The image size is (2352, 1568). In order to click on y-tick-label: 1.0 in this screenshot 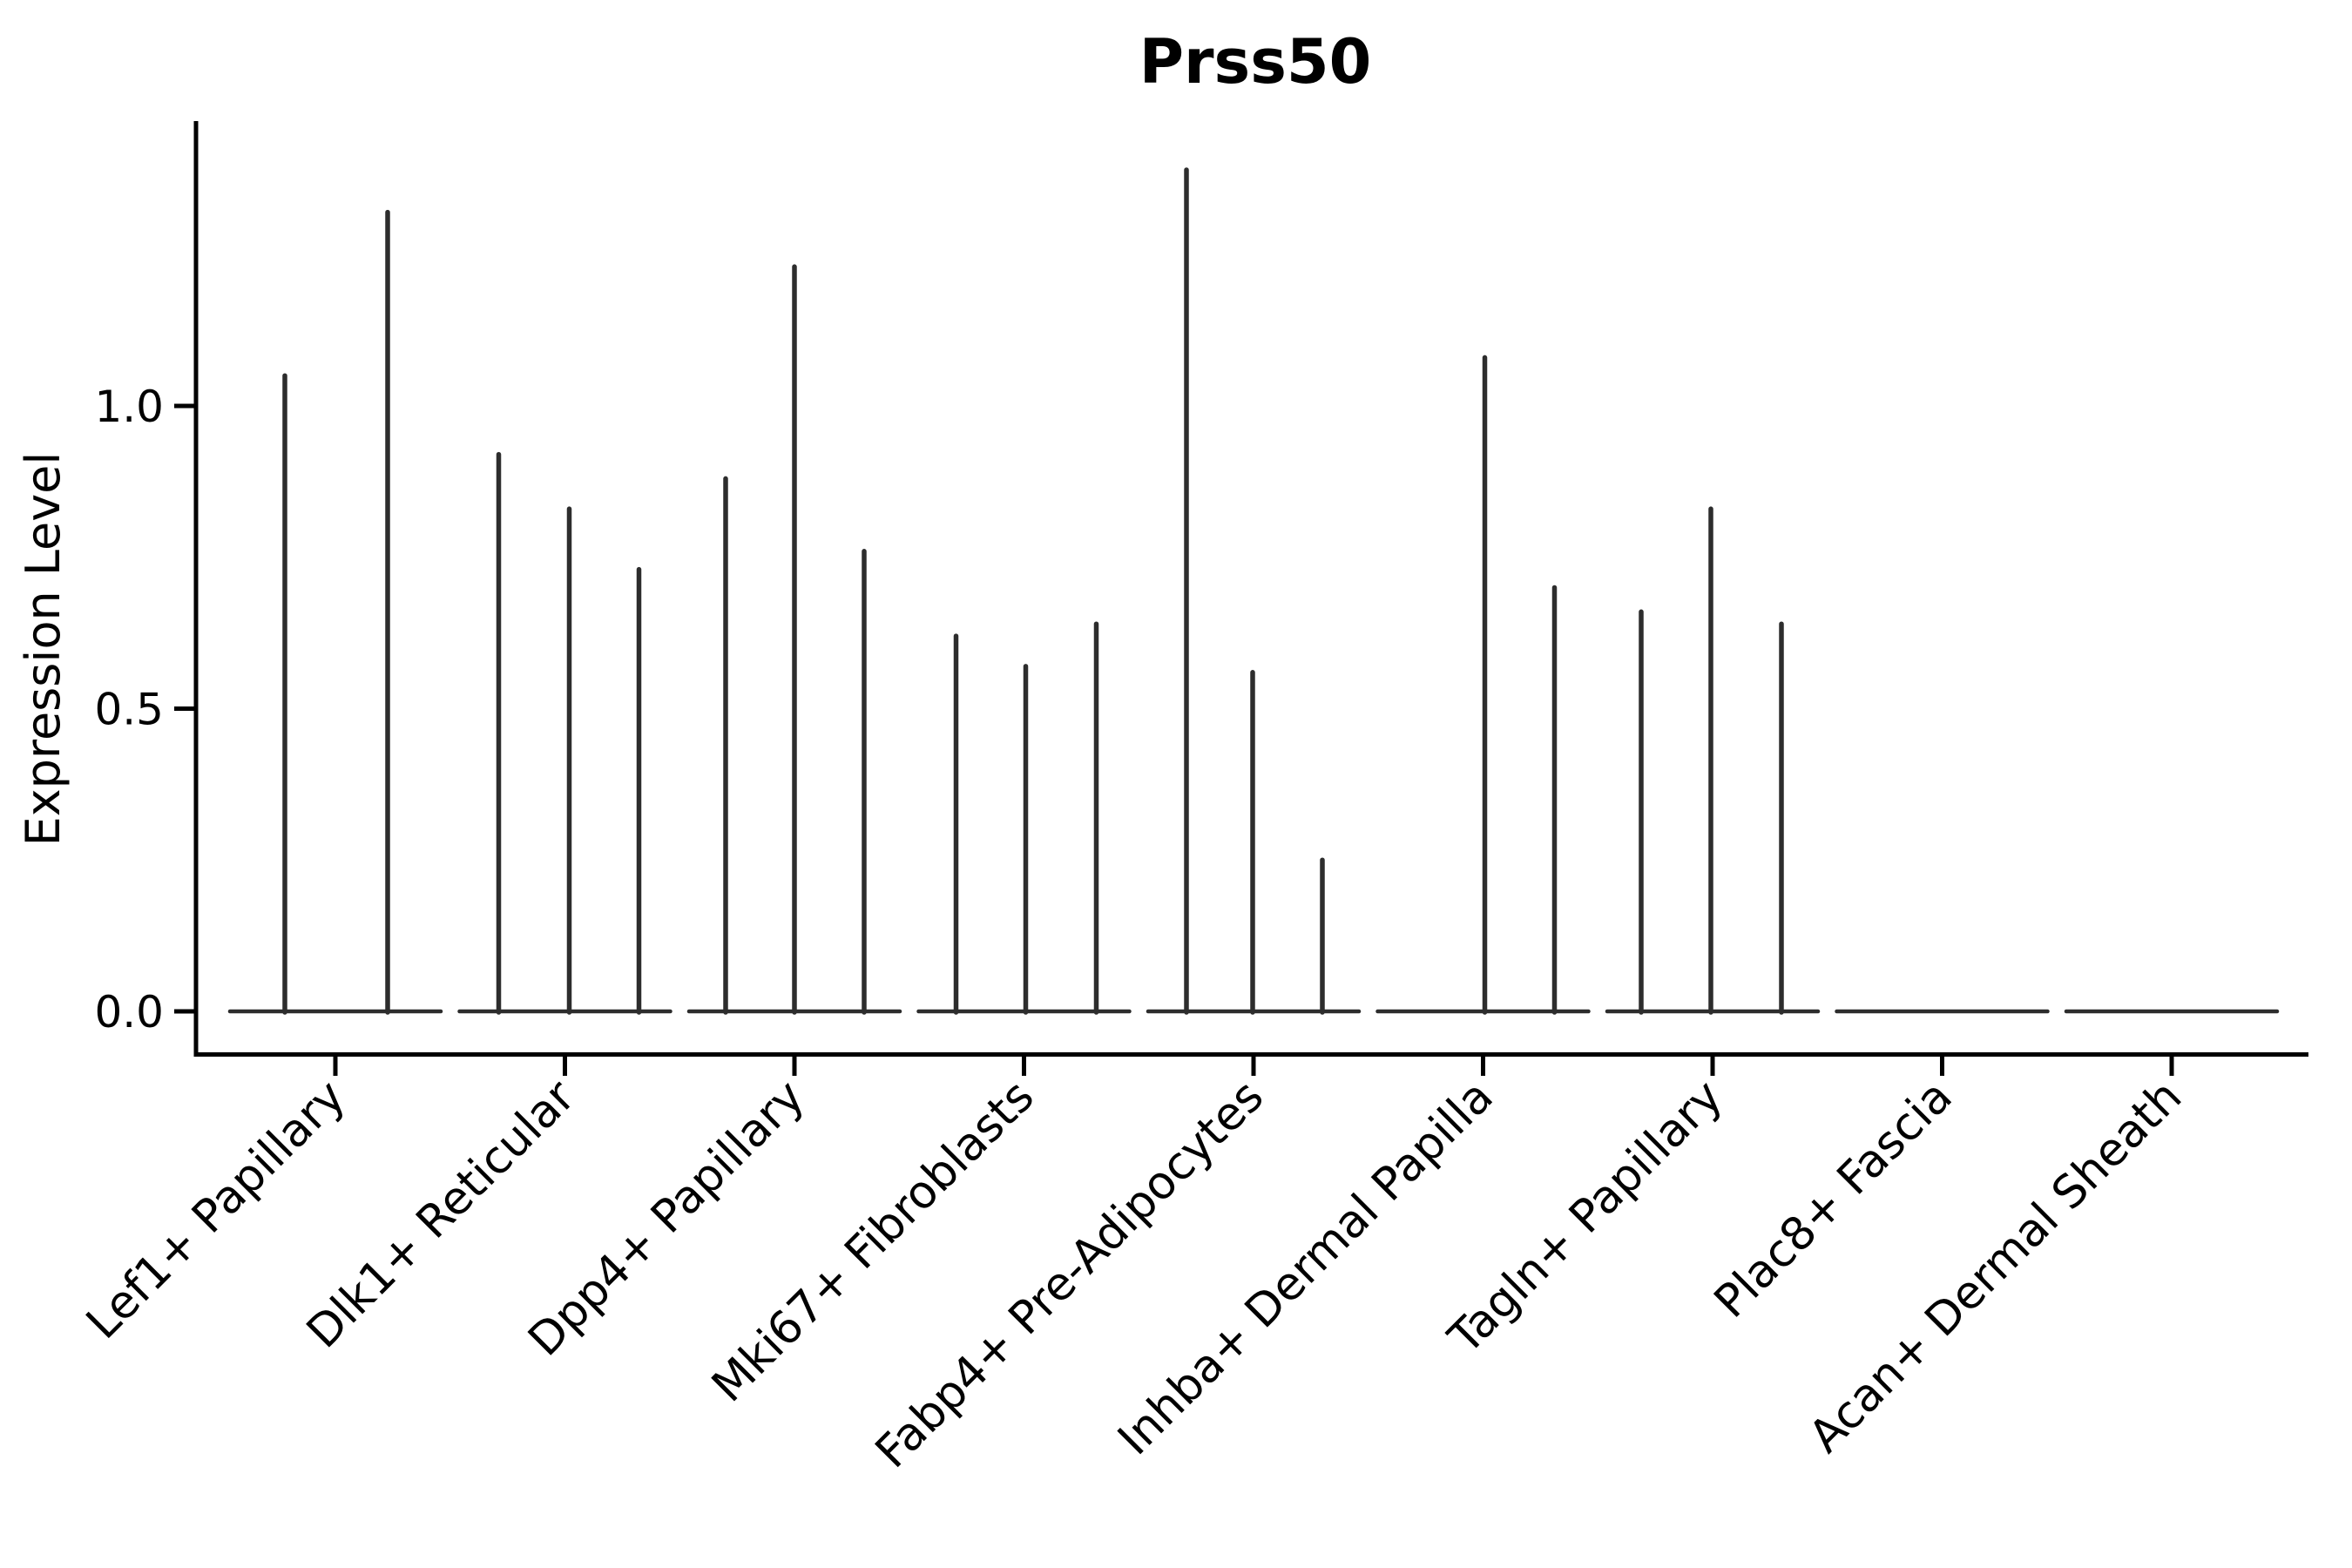, I will do `click(129, 407)`.